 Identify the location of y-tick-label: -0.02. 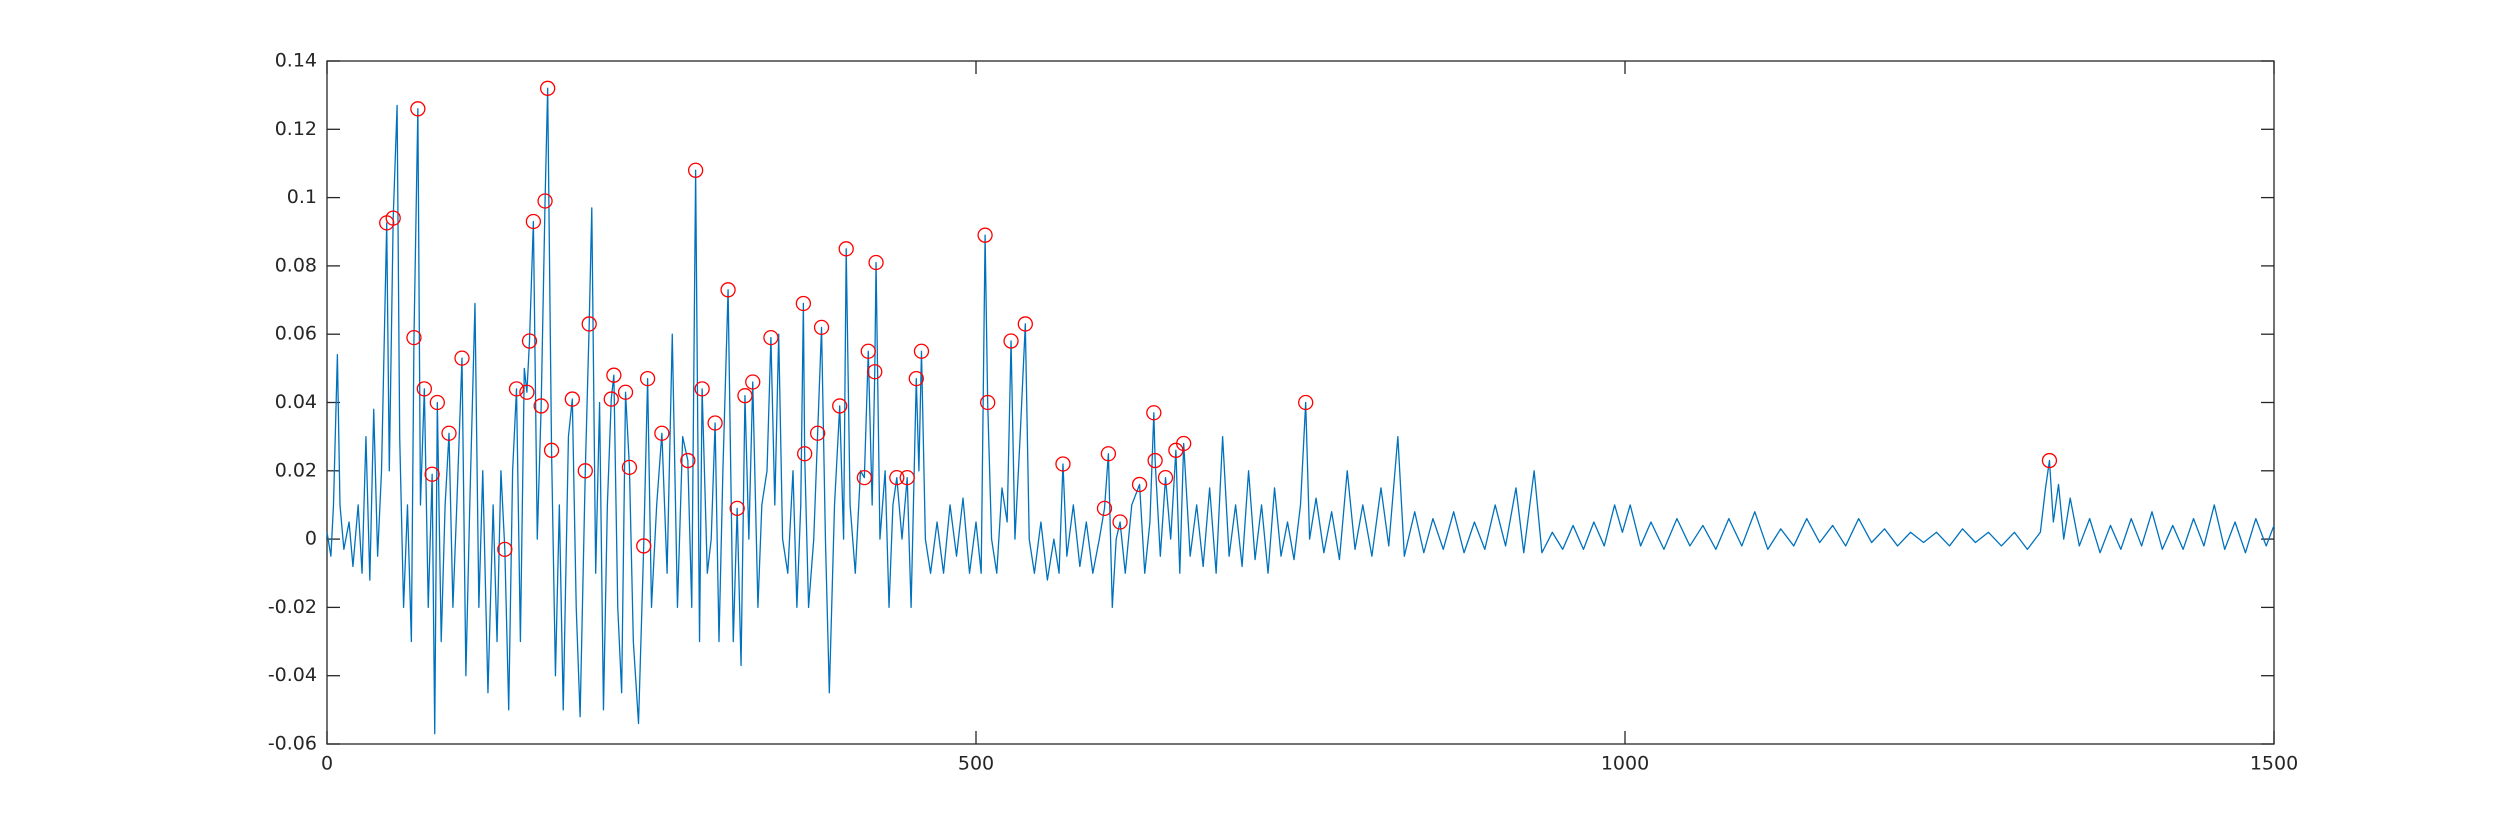
(292, 607).